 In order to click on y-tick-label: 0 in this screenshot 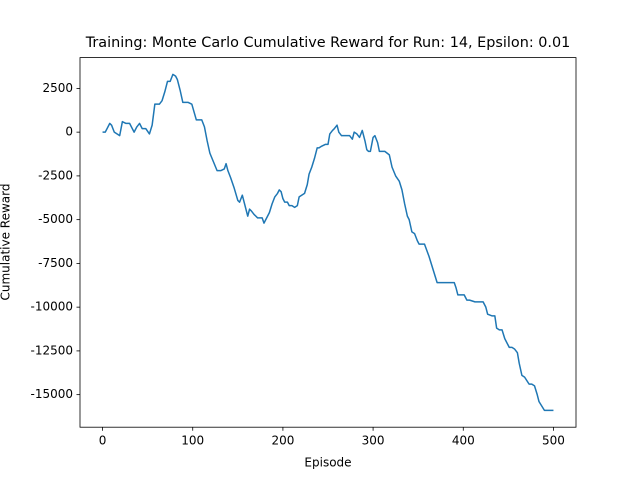, I will do `click(69, 132)`.